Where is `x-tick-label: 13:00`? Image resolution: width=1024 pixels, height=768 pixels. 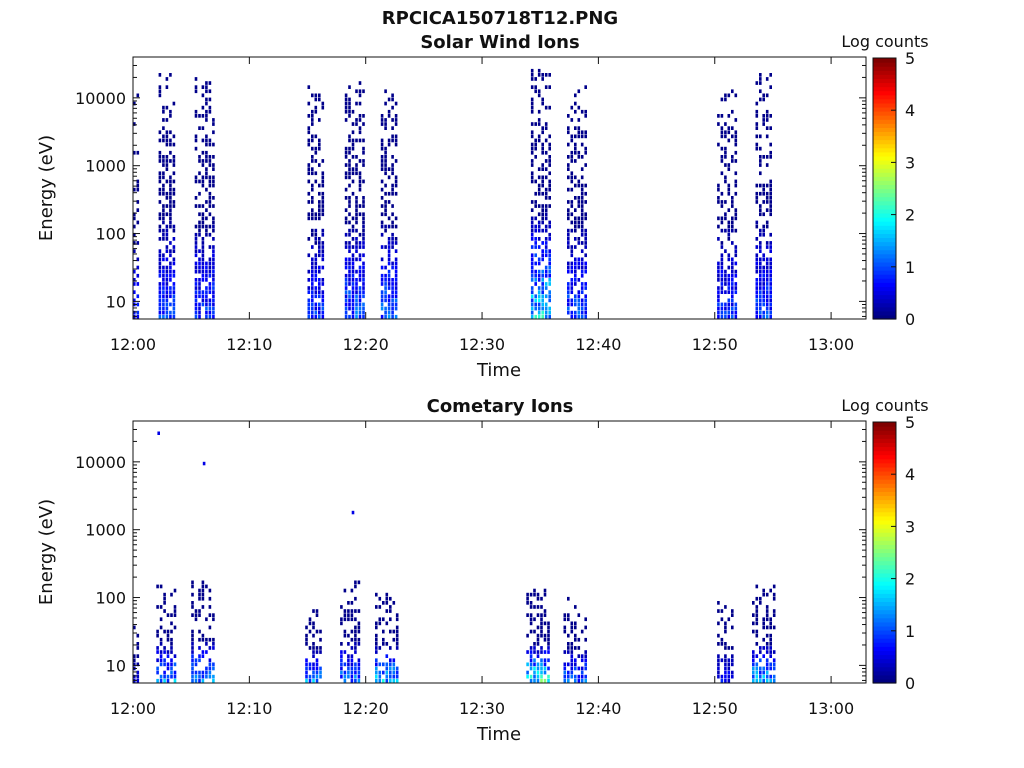 x-tick-label: 13:00 is located at coordinates (831, 344).